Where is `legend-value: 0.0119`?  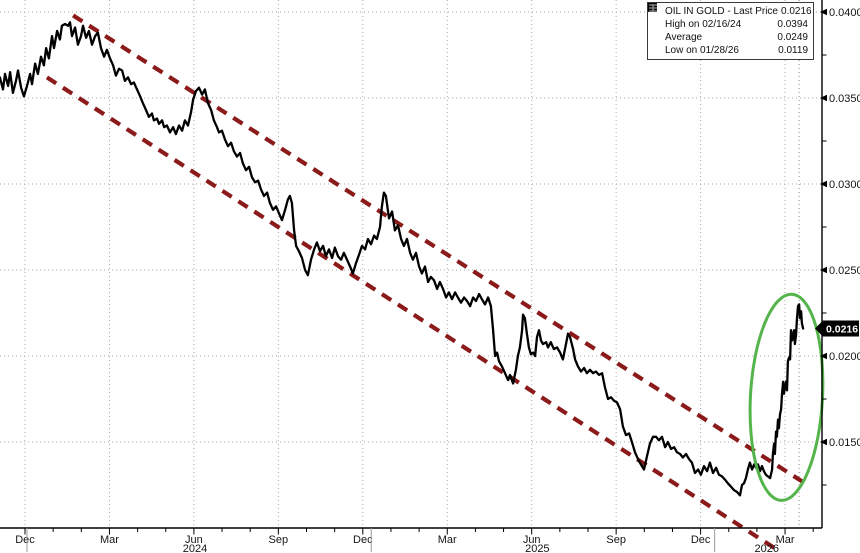 legend-value: 0.0119 is located at coordinates (793, 50).